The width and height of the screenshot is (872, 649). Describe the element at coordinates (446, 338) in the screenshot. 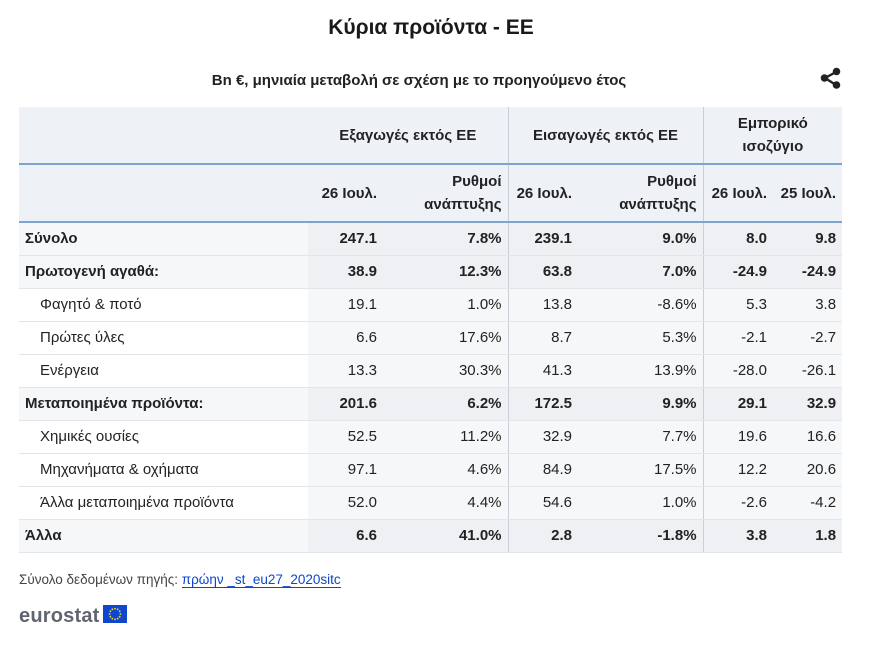

I see `table-cell: 17.6%` at that location.